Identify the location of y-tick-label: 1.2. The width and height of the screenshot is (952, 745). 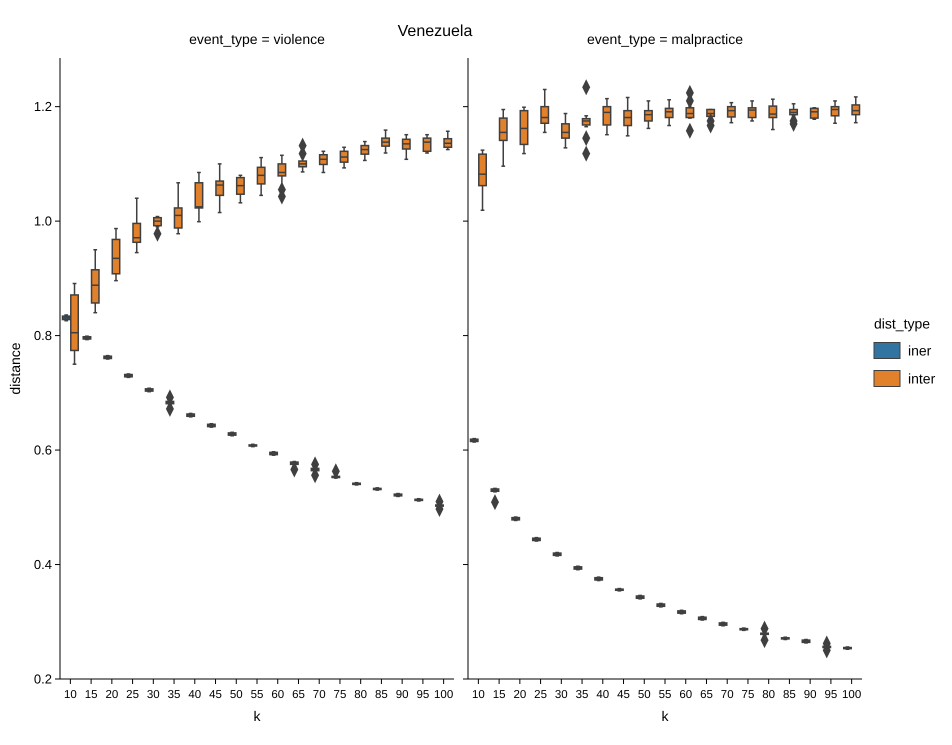
(43, 106).